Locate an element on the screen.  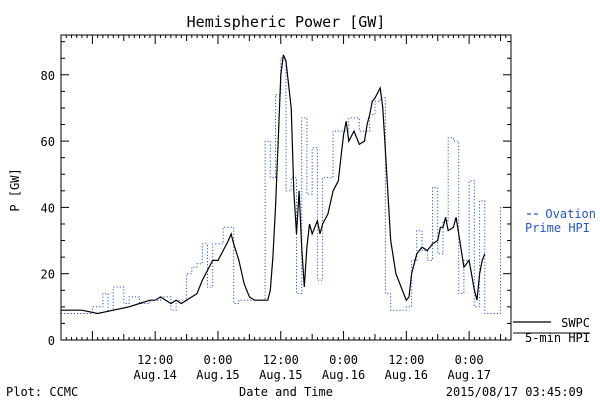
y-tick-label: 20 is located at coordinates (48, 275).